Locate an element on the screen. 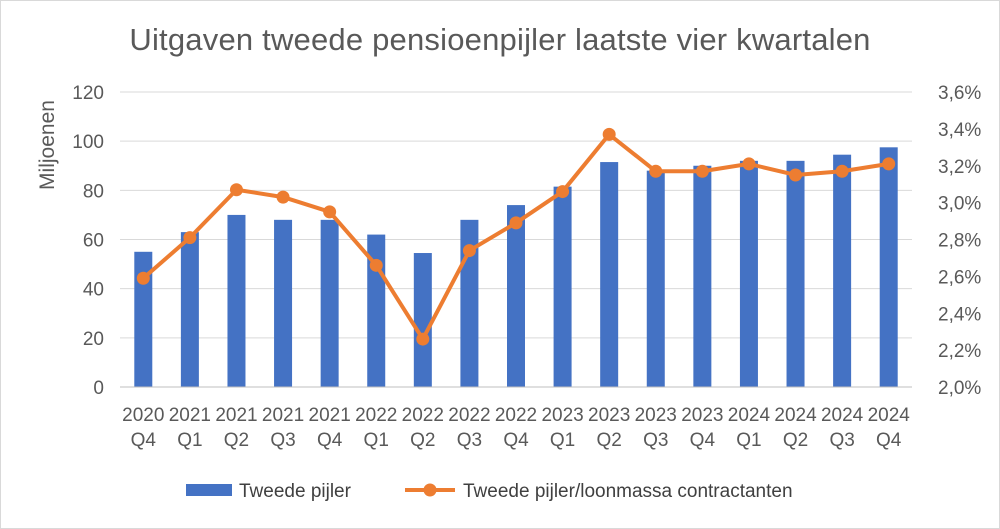 Image resolution: width=1000 pixels, height=529 pixels. y-tick-label: 120 is located at coordinates (88, 93).